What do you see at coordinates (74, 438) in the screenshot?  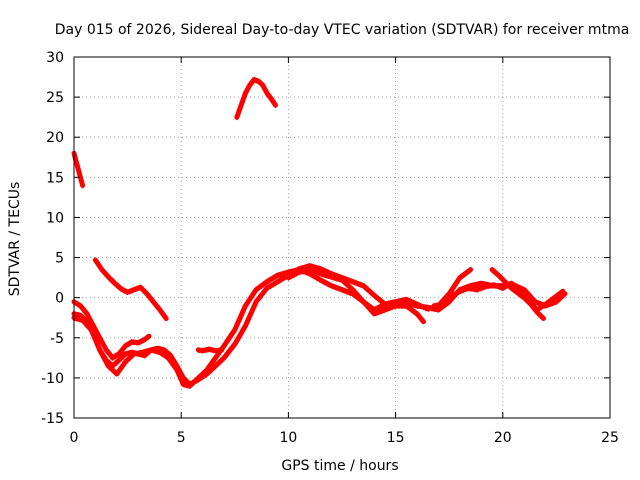 I see `x-tick-label: 0` at bounding box center [74, 438].